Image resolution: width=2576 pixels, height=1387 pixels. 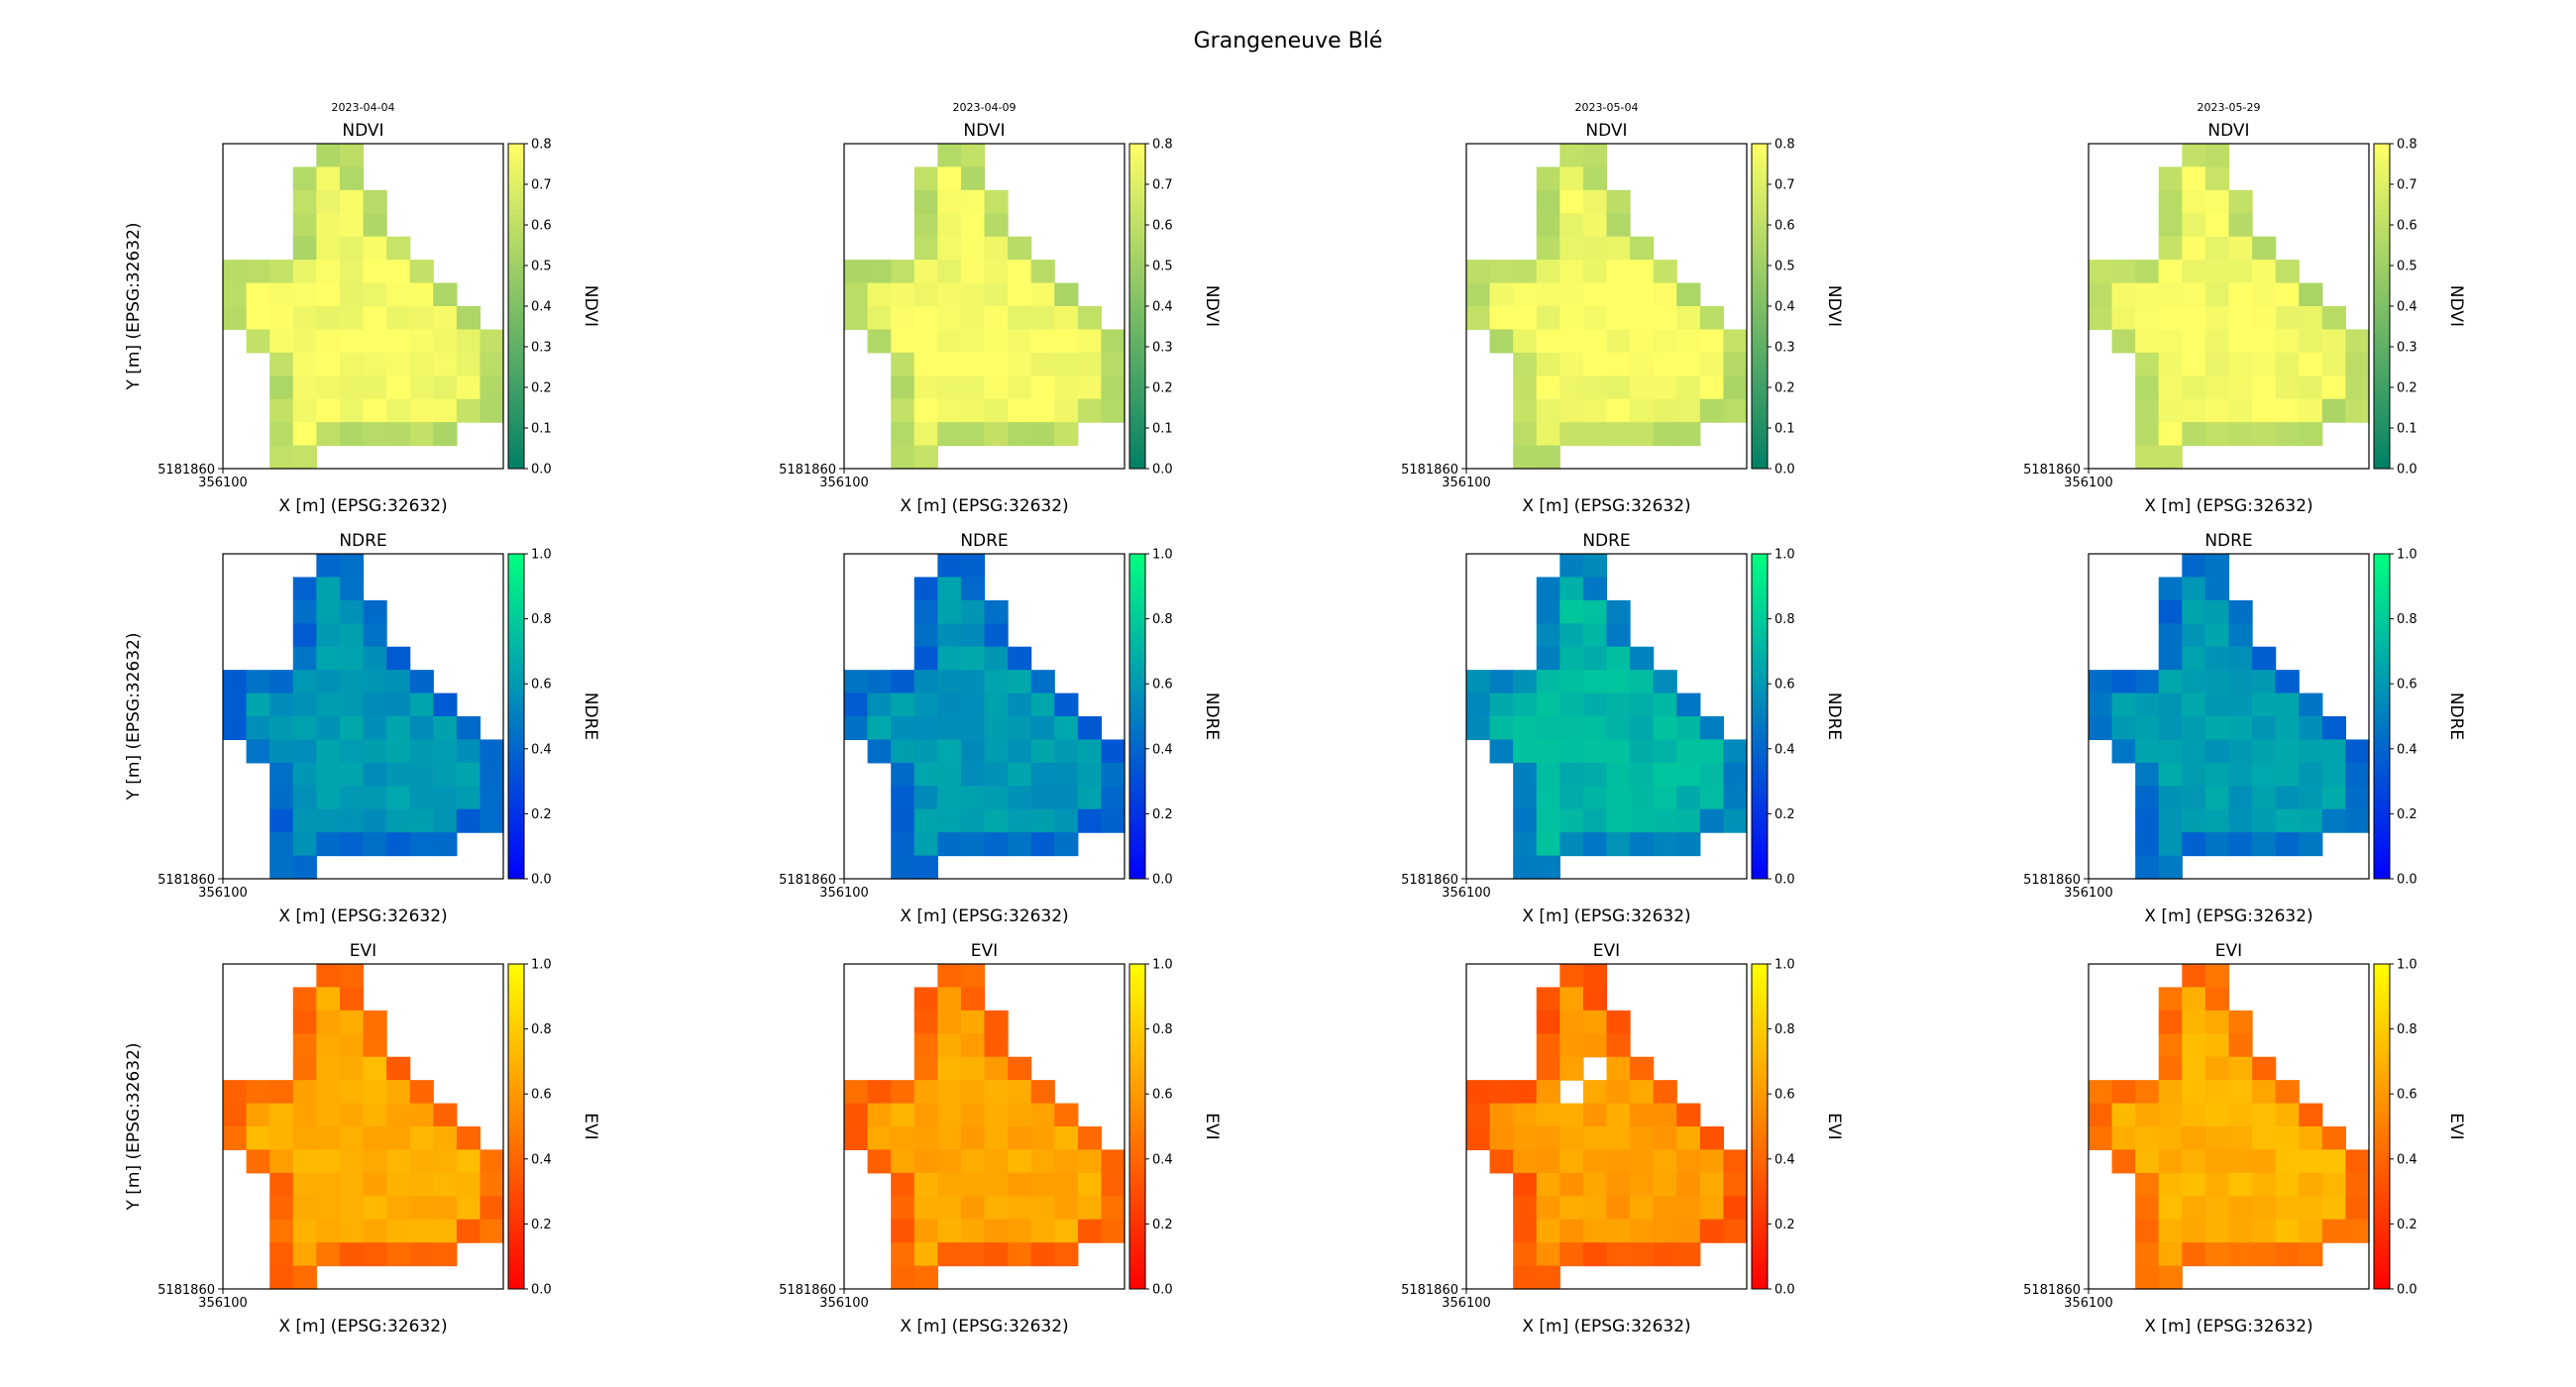 What do you see at coordinates (541, 880) in the screenshot?
I see `colorbar-tick-label: 0.0` at bounding box center [541, 880].